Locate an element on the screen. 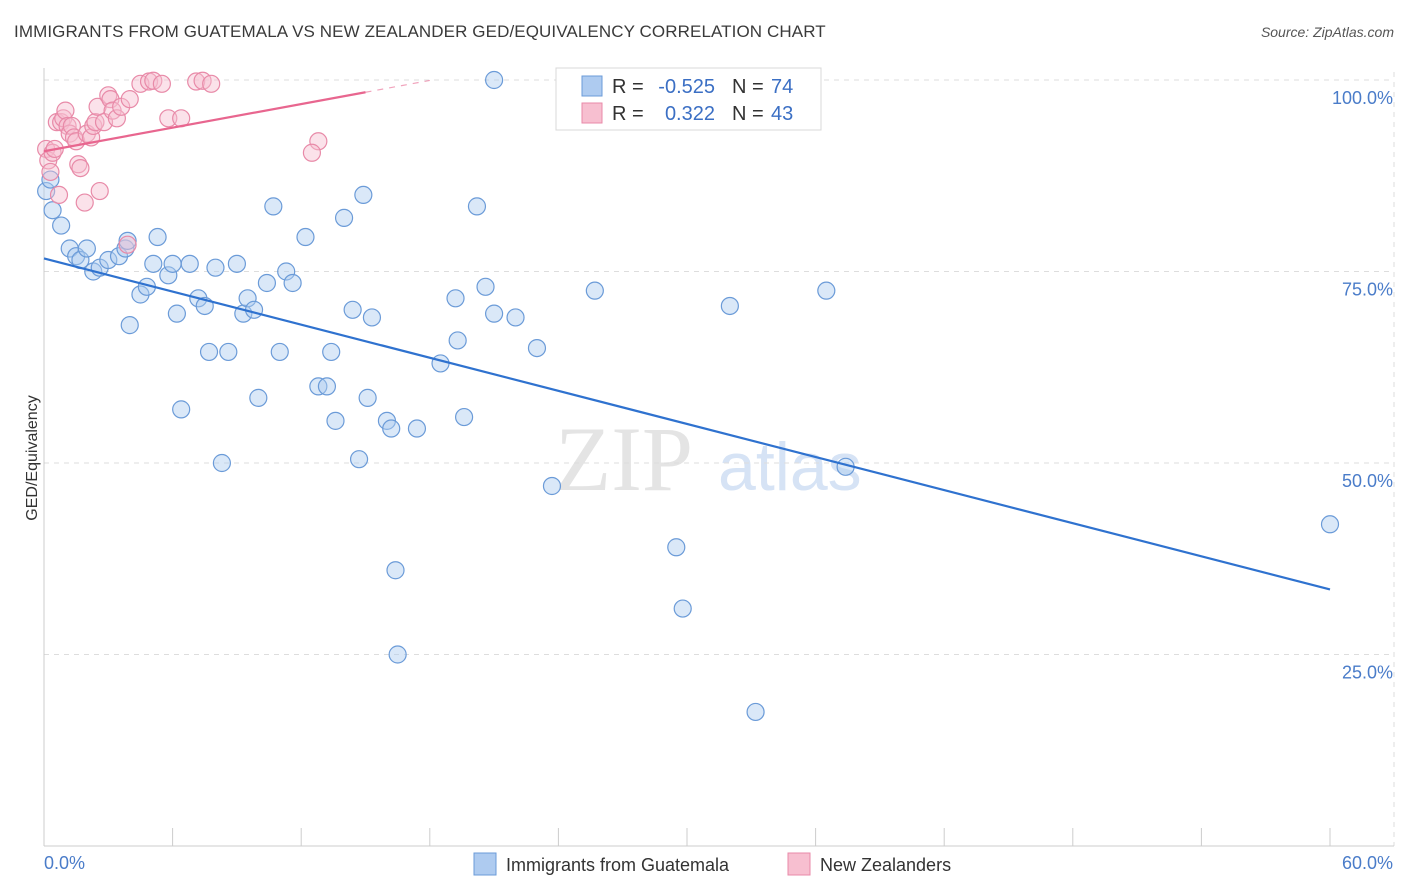 The image size is (1406, 892). stats-r-value: 0.322 is located at coordinates (690, 114).